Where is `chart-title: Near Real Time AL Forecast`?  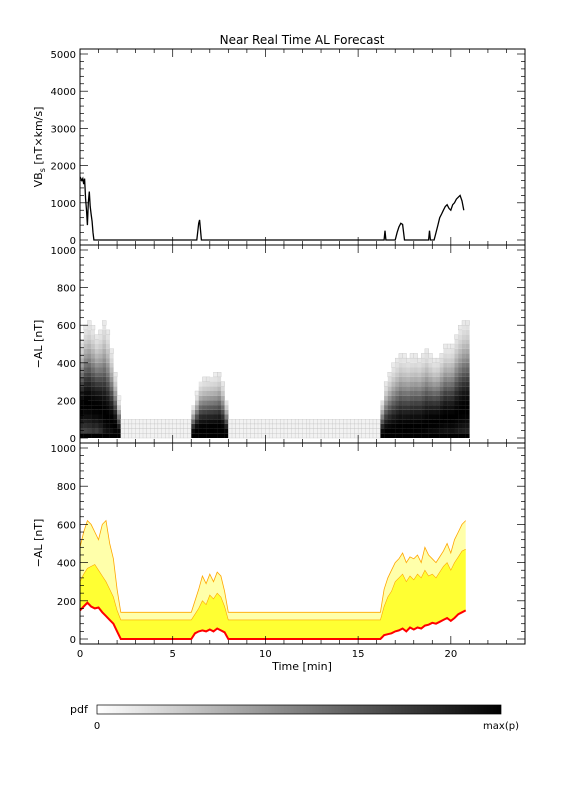
chart-title: Near Real Time AL Forecast is located at coordinates (302, 40).